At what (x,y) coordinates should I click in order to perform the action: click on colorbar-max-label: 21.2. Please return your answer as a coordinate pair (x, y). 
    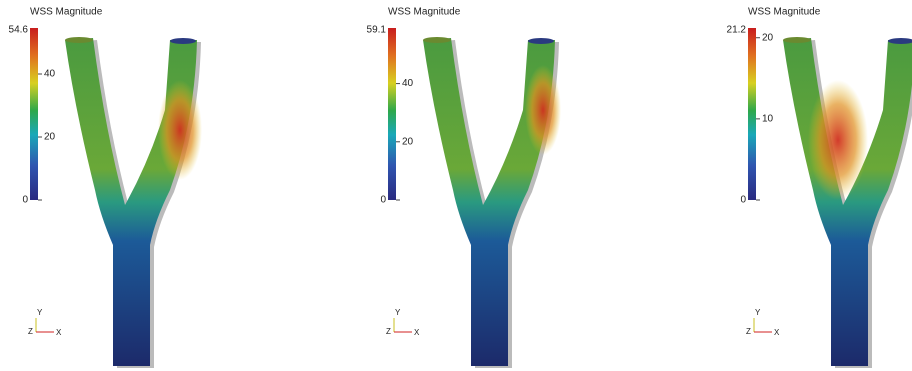
    Looking at the image, I should click on (737, 30).